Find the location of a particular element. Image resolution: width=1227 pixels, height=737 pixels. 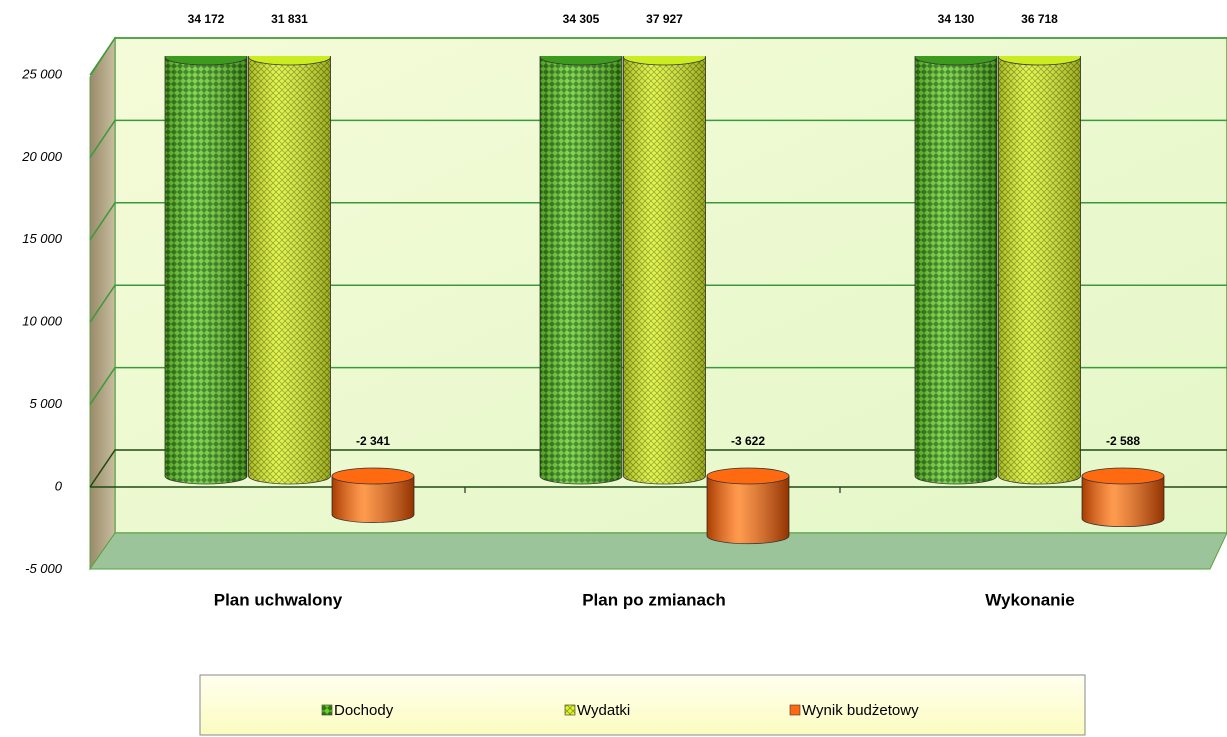

value-label: 37 927 is located at coordinates (664, 19).